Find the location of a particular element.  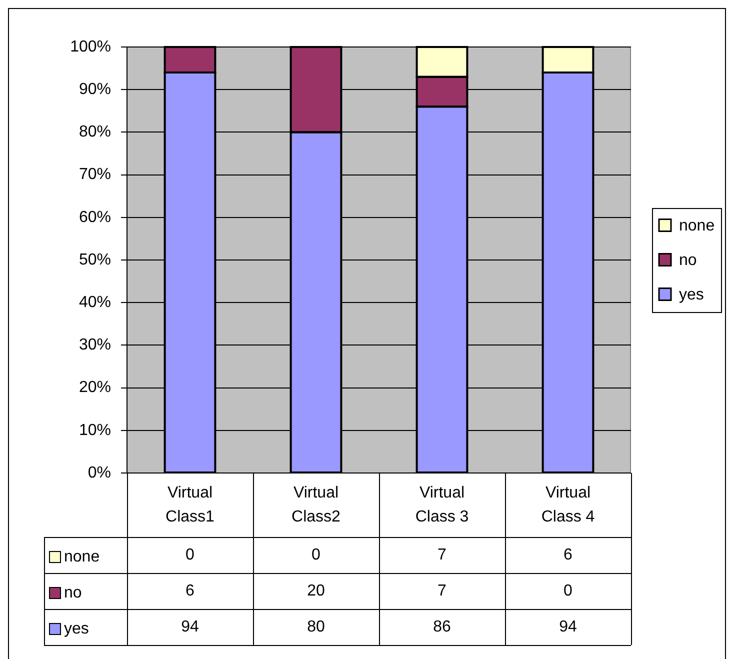

y-tick-label: 50% is located at coordinates (94, 259).